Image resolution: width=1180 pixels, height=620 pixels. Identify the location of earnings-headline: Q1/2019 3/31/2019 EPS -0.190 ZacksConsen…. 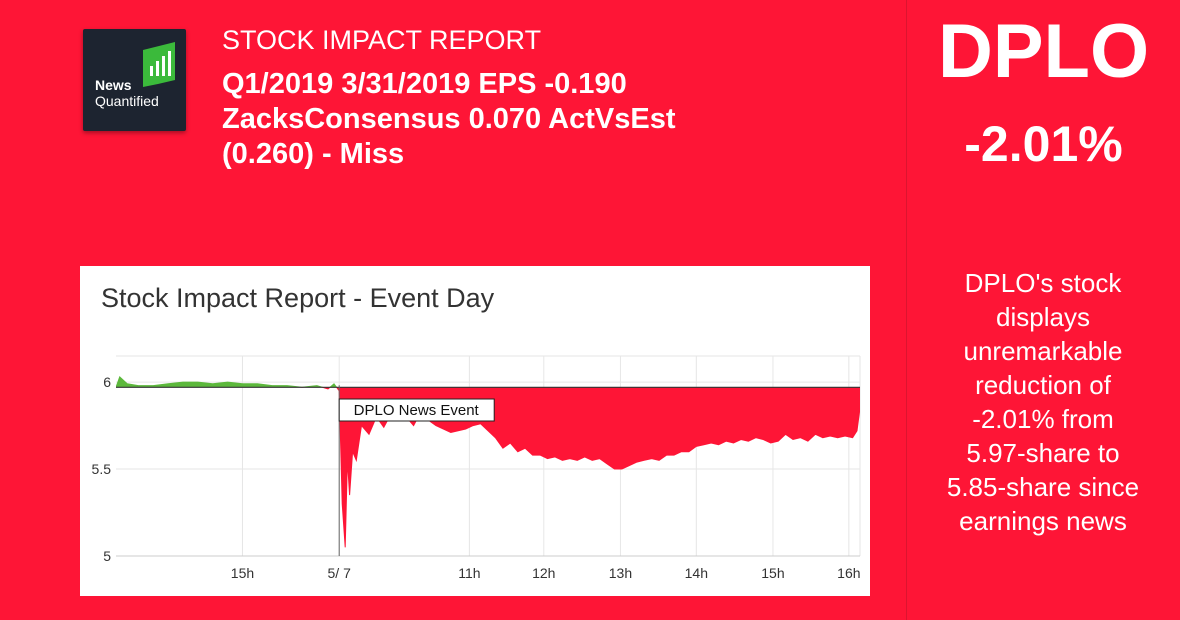
(542, 119).